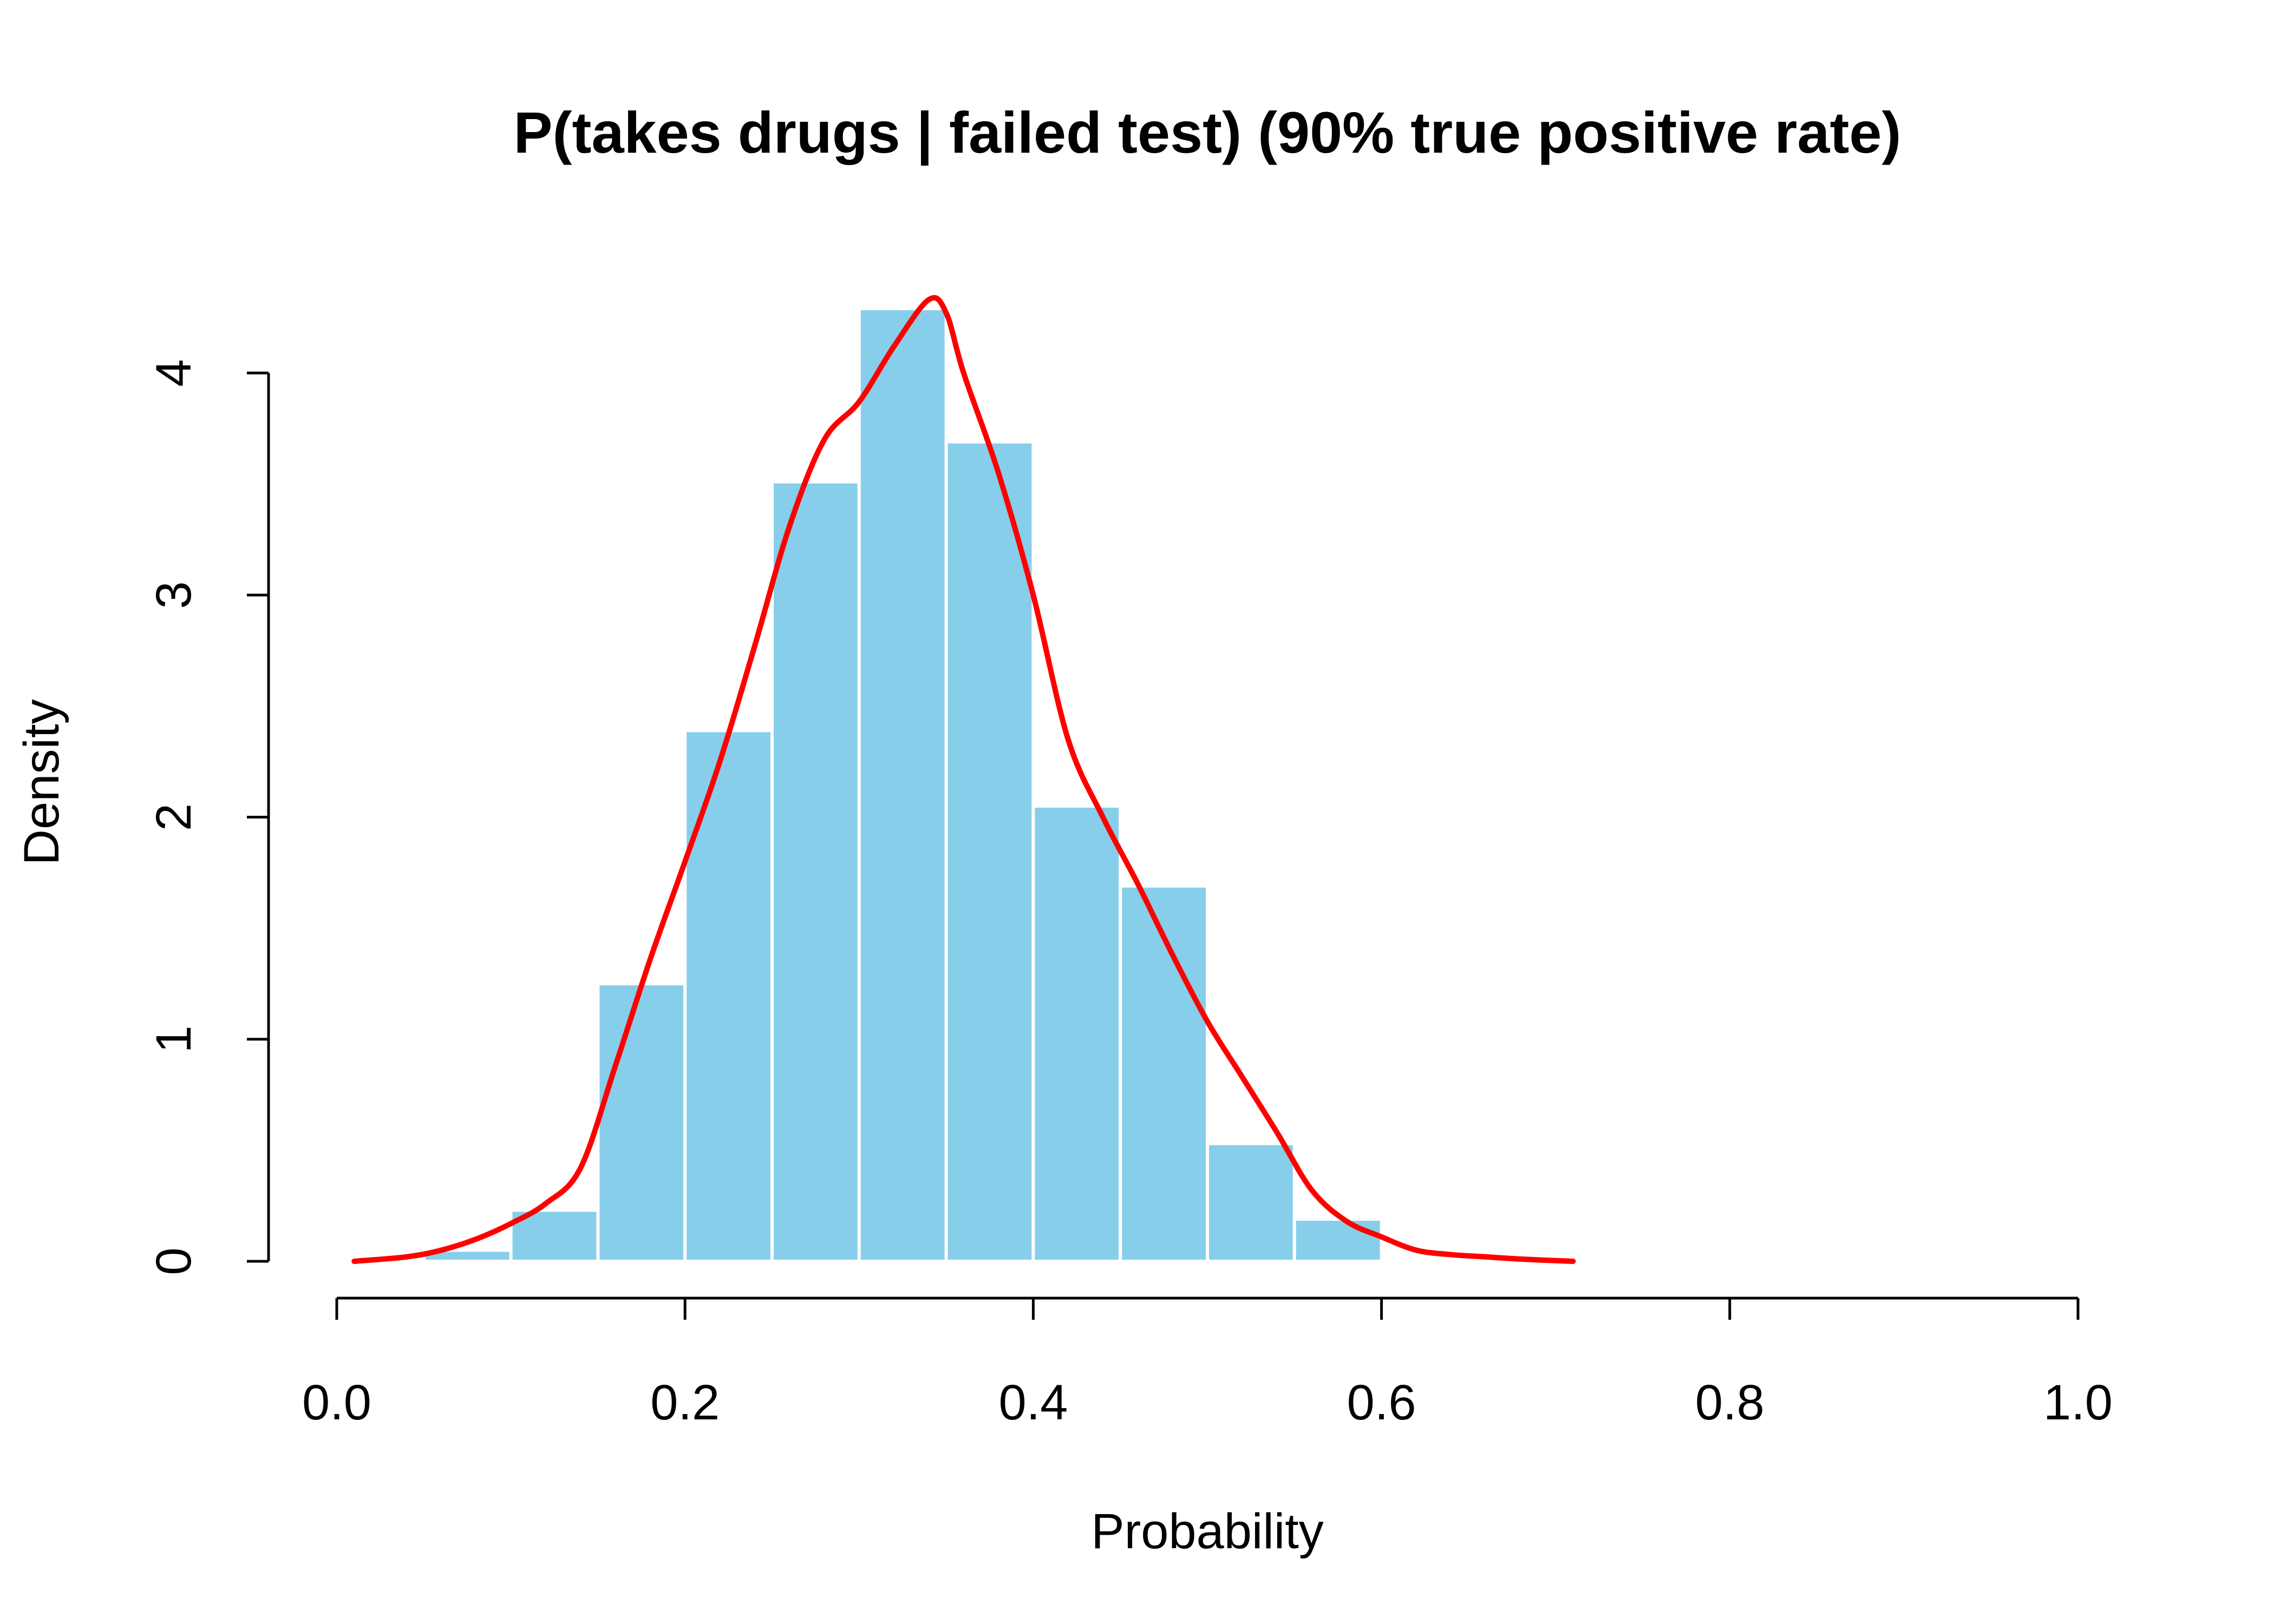 The image size is (2274, 1624). I want to click on x-tick-label-1: 0.2, so click(685, 1402).